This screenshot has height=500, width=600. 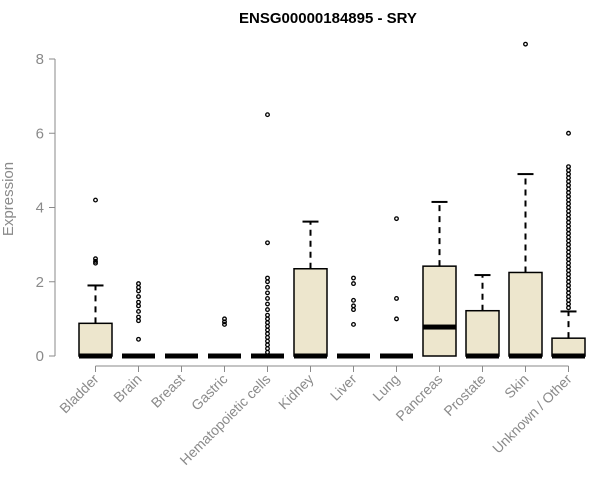 What do you see at coordinates (328, 18) in the screenshot?
I see `chart-title: ENSG00000184895 - SRY` at bounding box center [328, 18].